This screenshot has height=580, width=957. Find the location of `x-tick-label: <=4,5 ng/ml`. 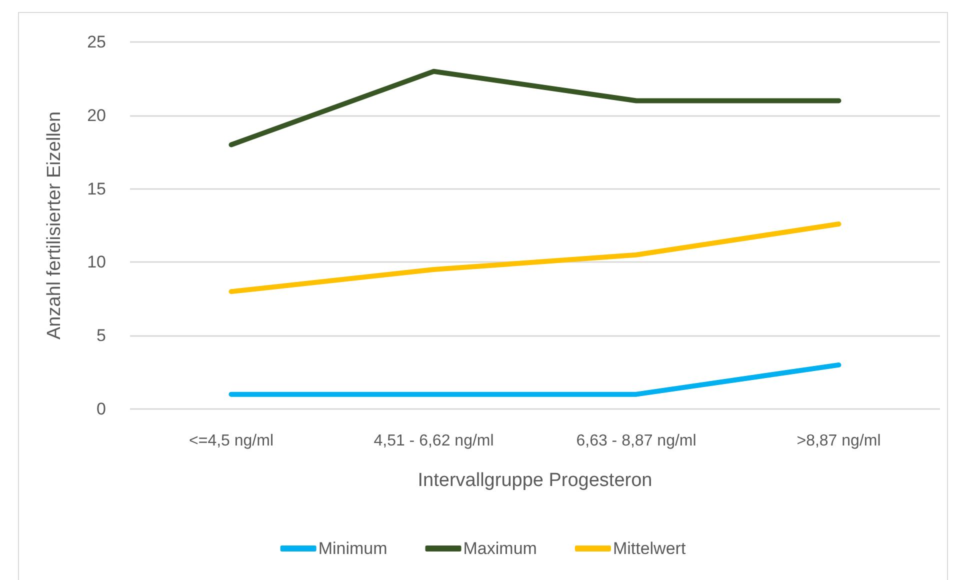

x-tick-label: <=4,5 ng/ml is located at coordinates (231, 441).